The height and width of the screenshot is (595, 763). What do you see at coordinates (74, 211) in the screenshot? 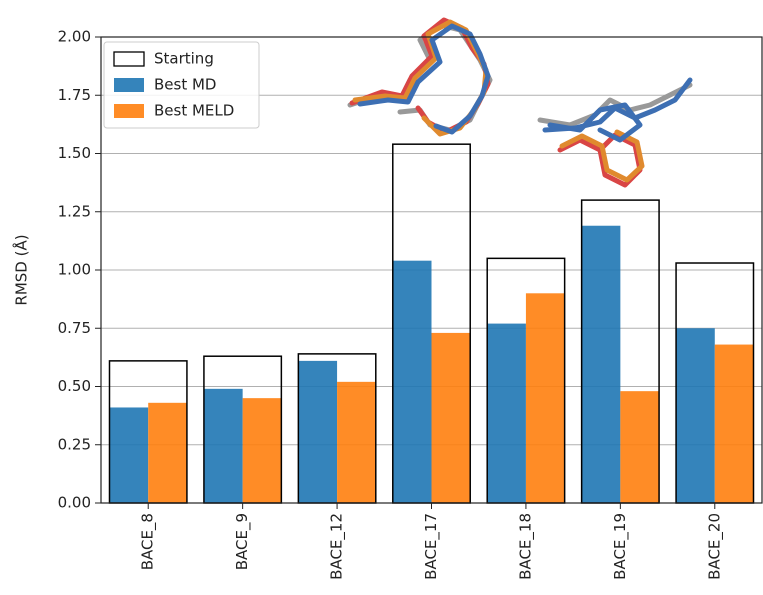
I see `y-tick-label: 1.25` at bounding box center [74, 211].